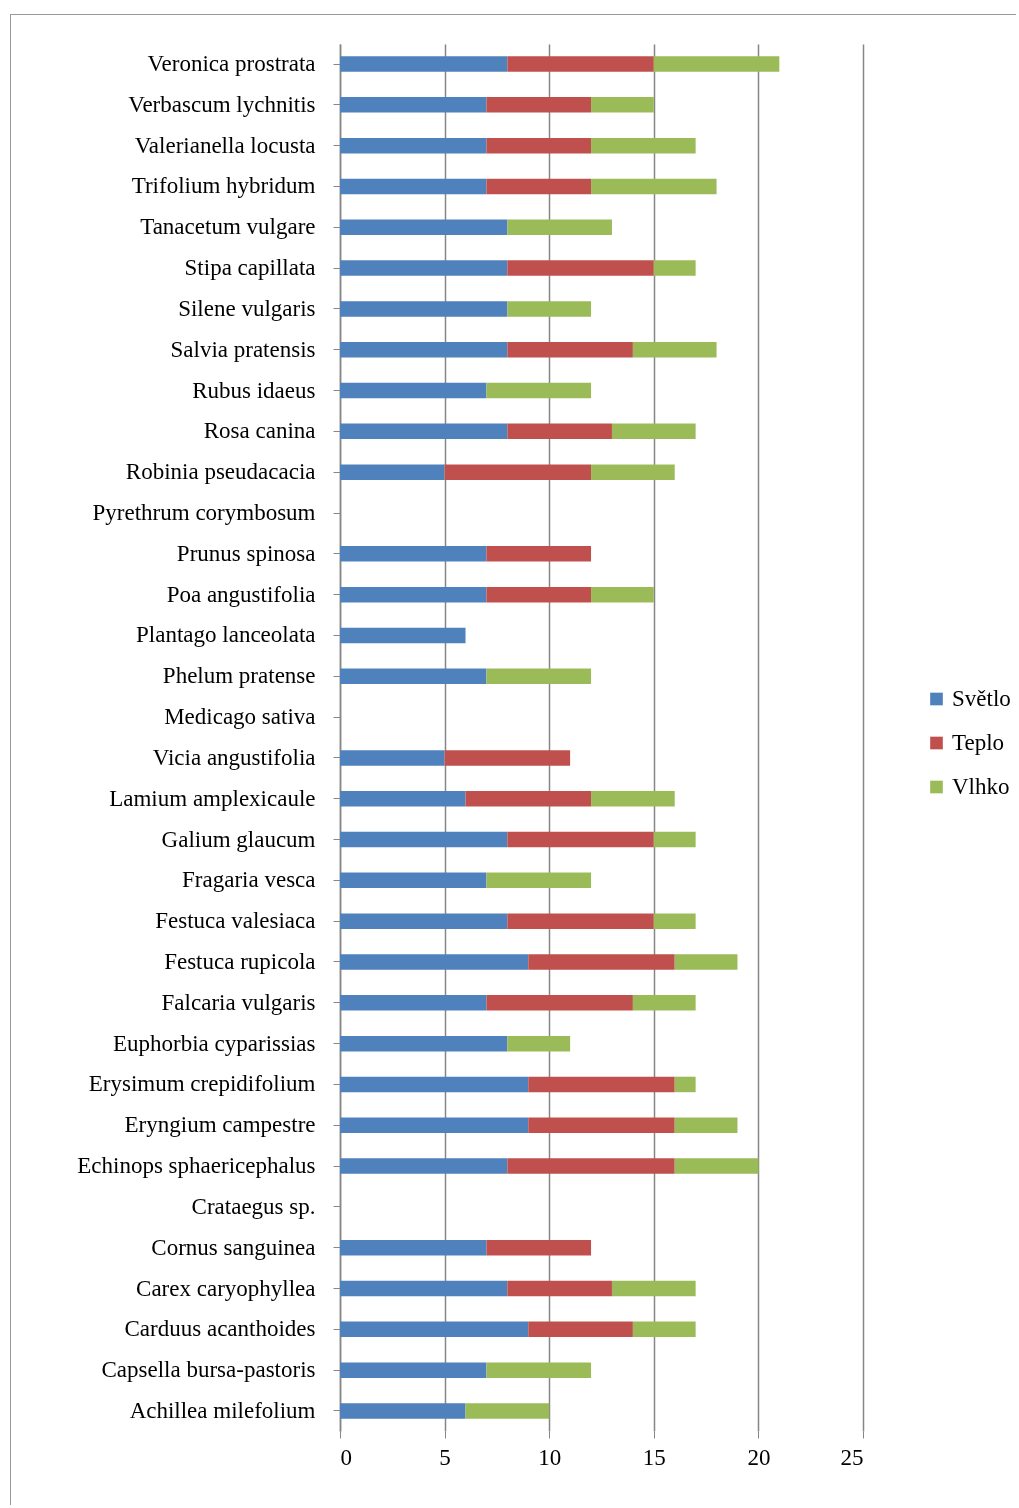  Describe the element at coordinates (225, 145) in the screenshot. I see `y-tick-label: Valerianella locusta` at that location.